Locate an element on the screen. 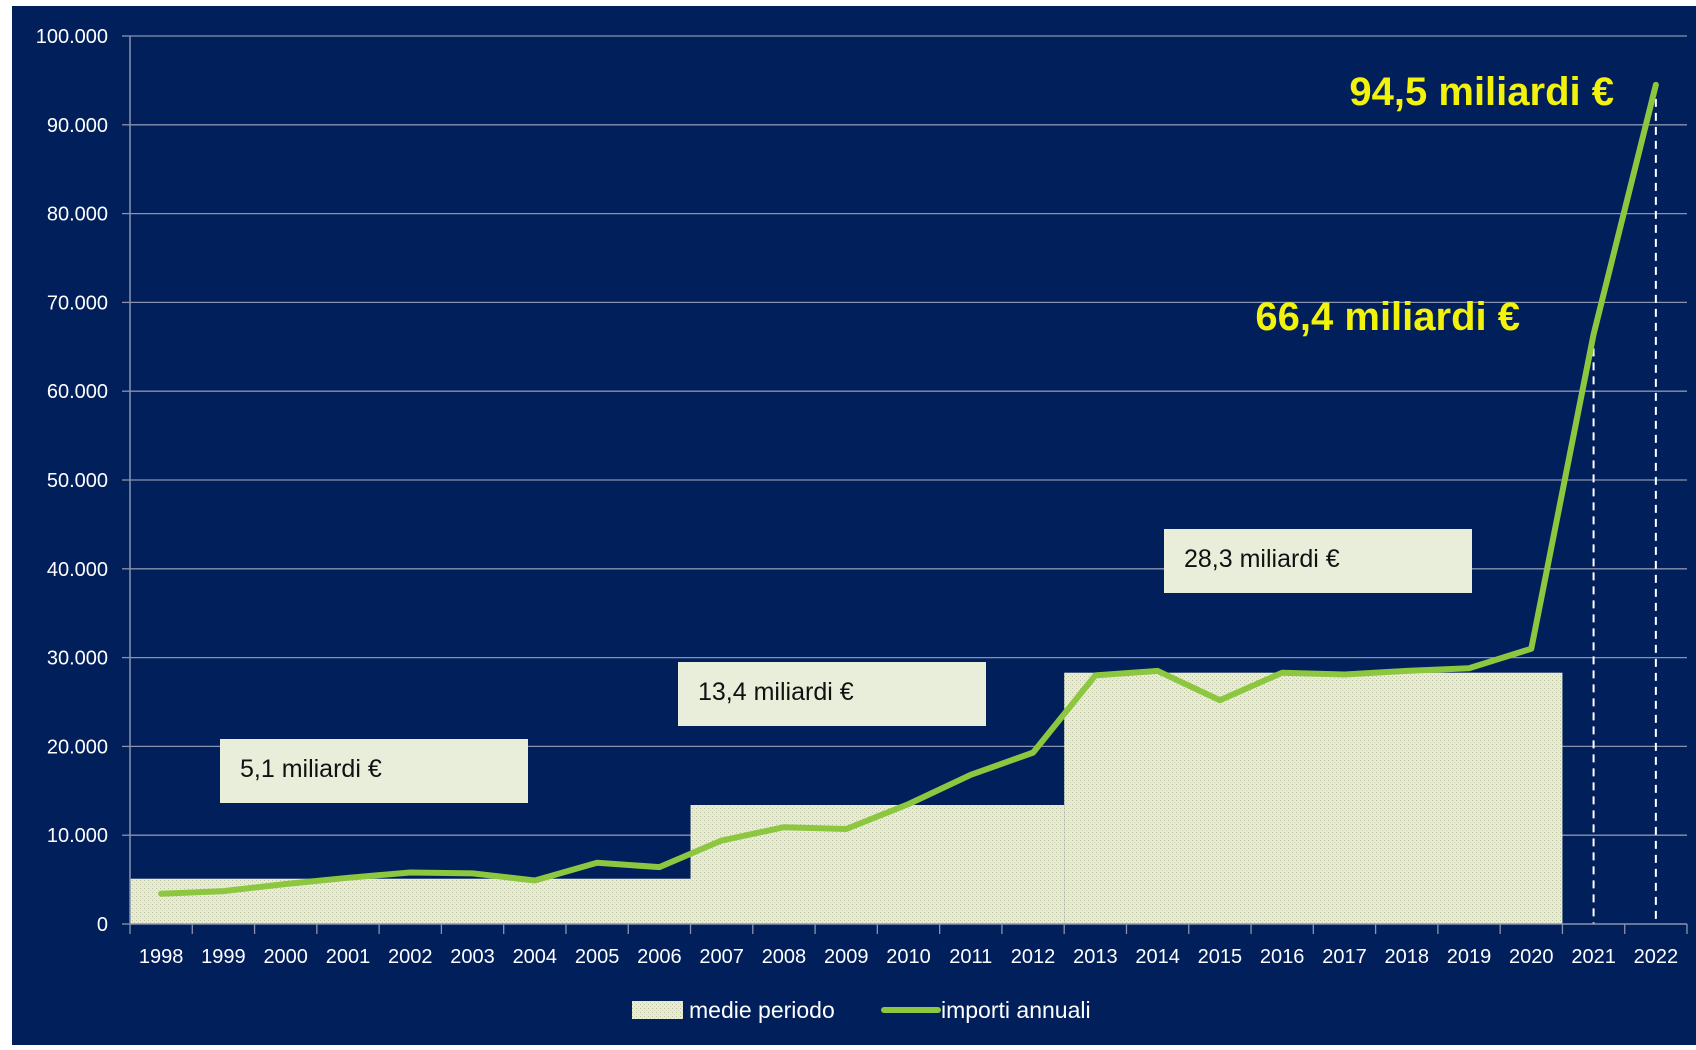  x-tick-label: 2013 is located at coordinates (1095, 957).